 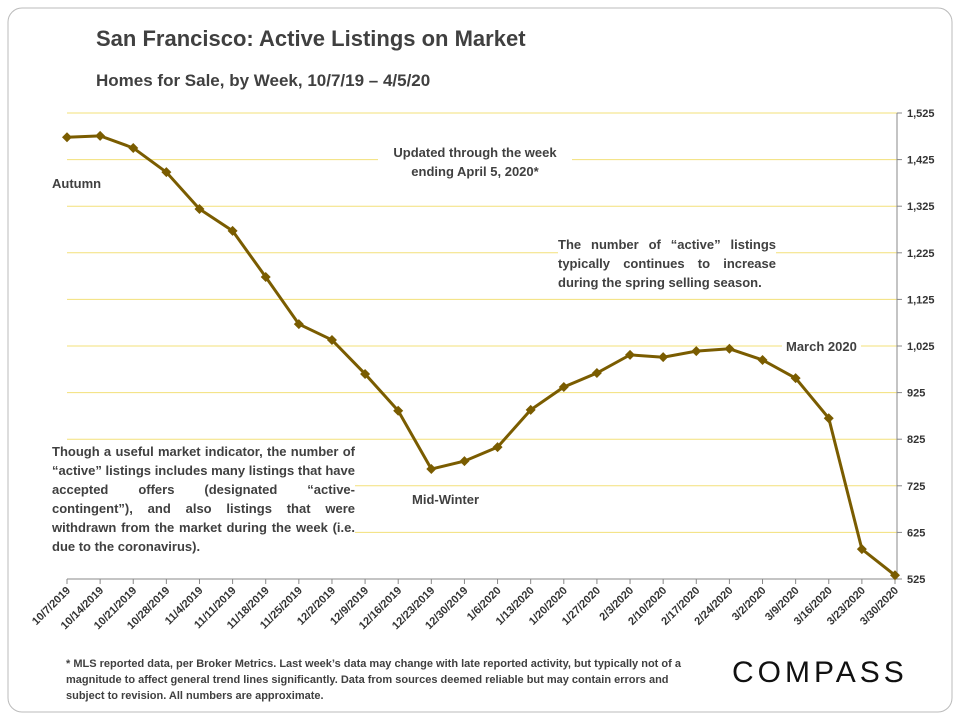 What do you see at coordinates (821, 346) in the screenshot?
I see `annotation: March 2020` at bounding box center [821, 346].